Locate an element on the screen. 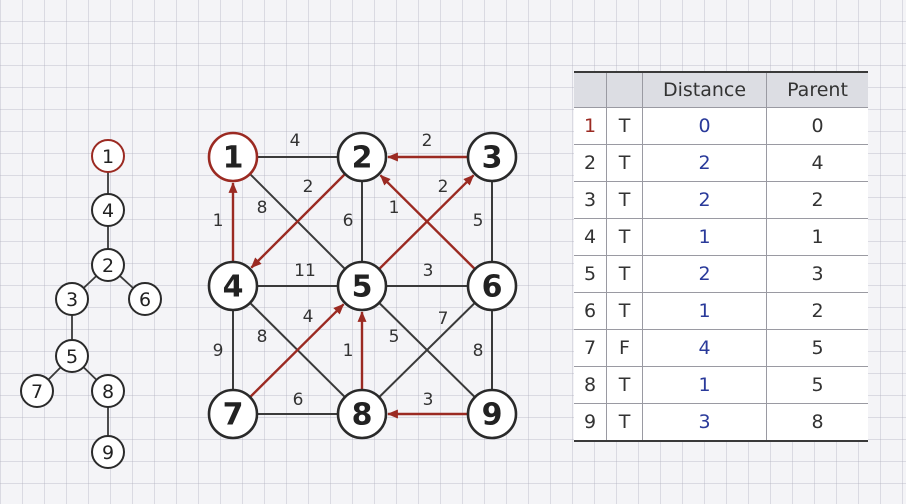  tree-node-label: 7 is located at coordinates (37, 392).